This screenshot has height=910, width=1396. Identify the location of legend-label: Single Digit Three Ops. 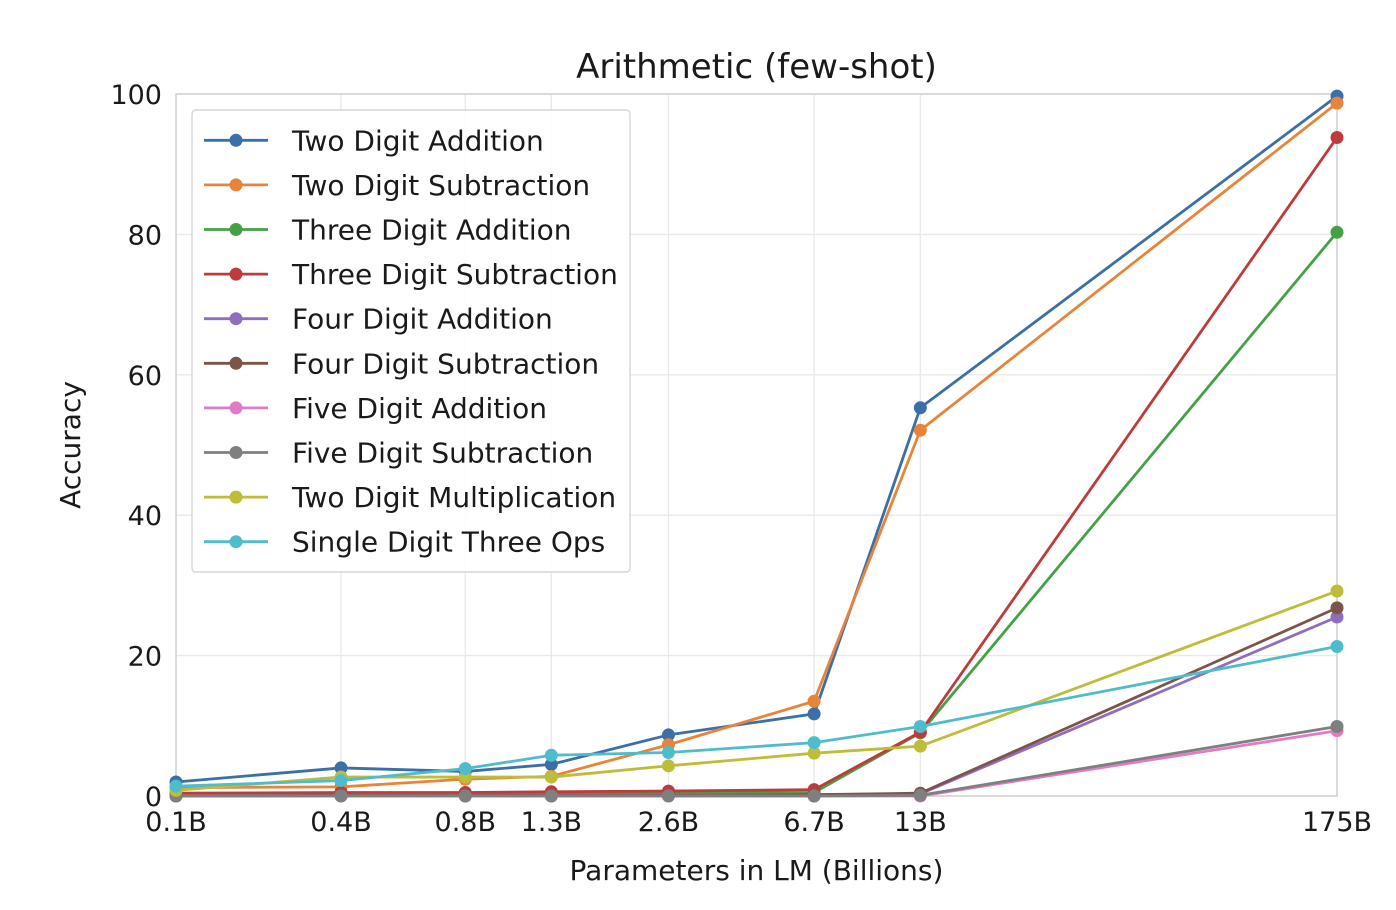
(448, 542).